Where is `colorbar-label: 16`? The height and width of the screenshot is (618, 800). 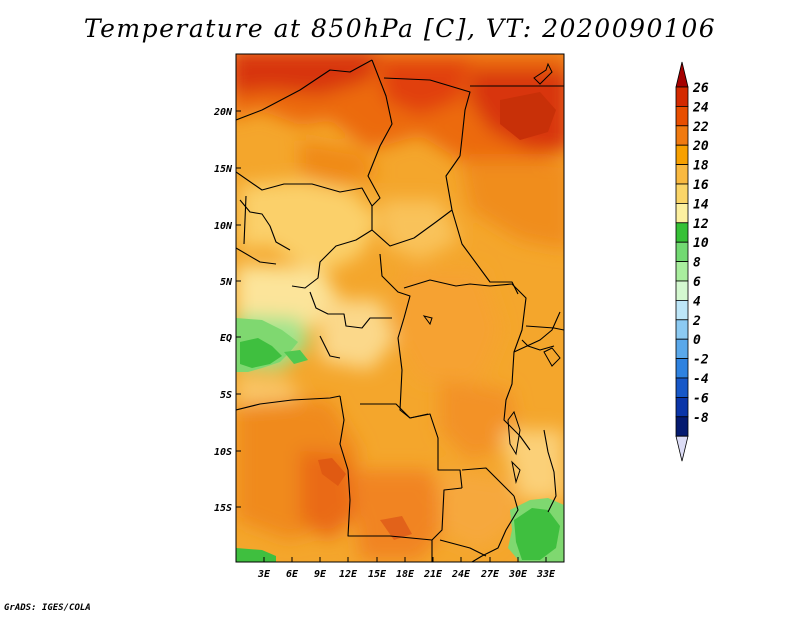 colorbar-label: 16 is located at coordinates (701, 185).